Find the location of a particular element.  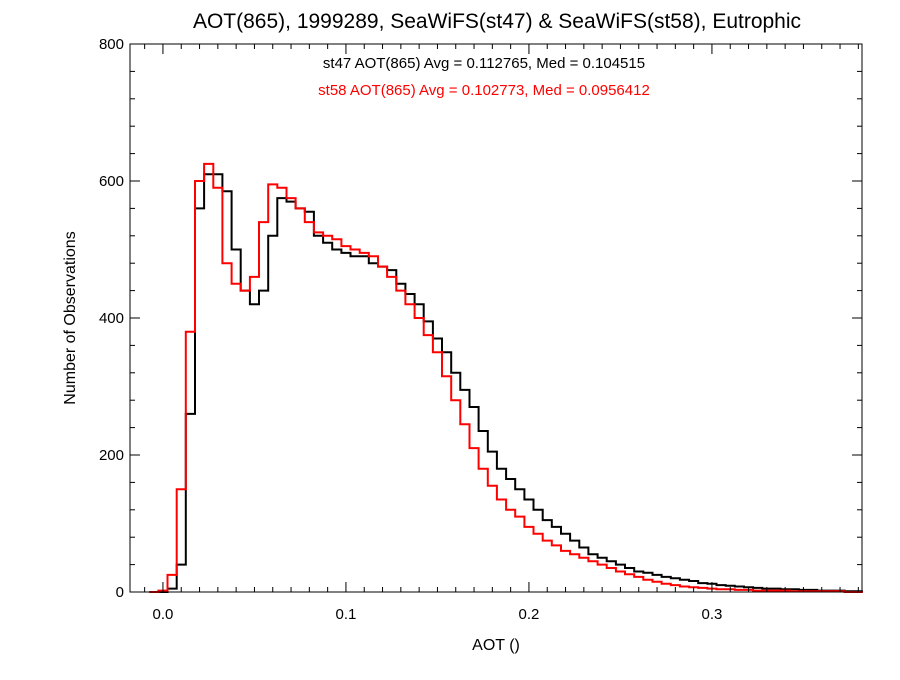

y-tick-label: 600 is located at coordinates (111, 181).